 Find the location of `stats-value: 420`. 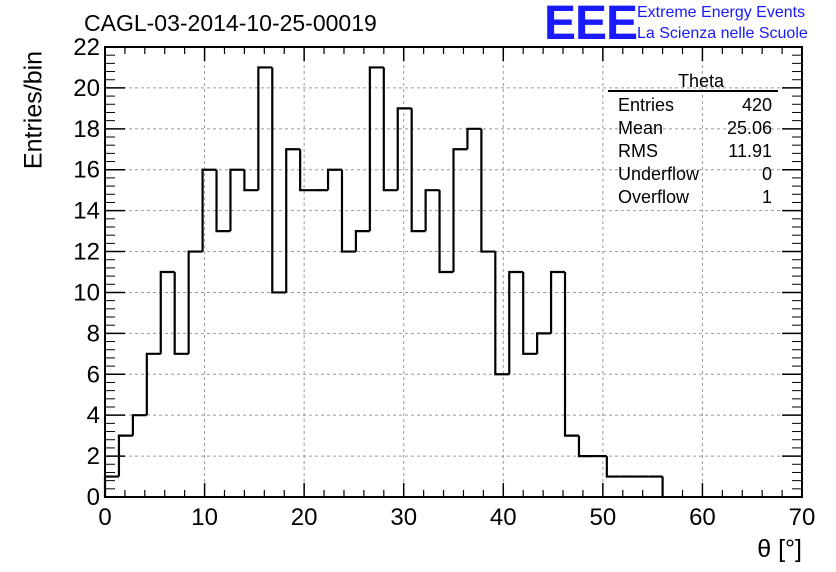

stats-value: 420 is located at coordinates (756, 105).